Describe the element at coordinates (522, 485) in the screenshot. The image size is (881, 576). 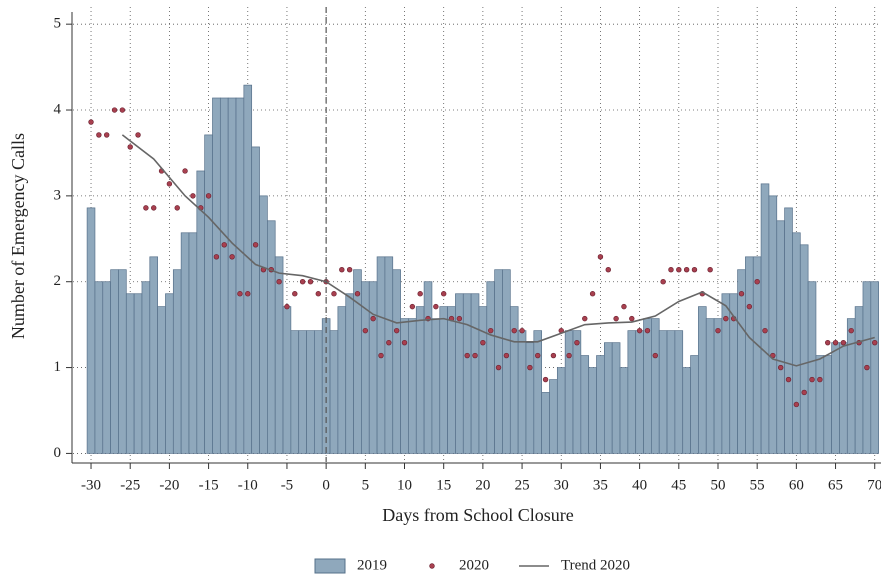
I see `x-tick-label: 25` at that location.